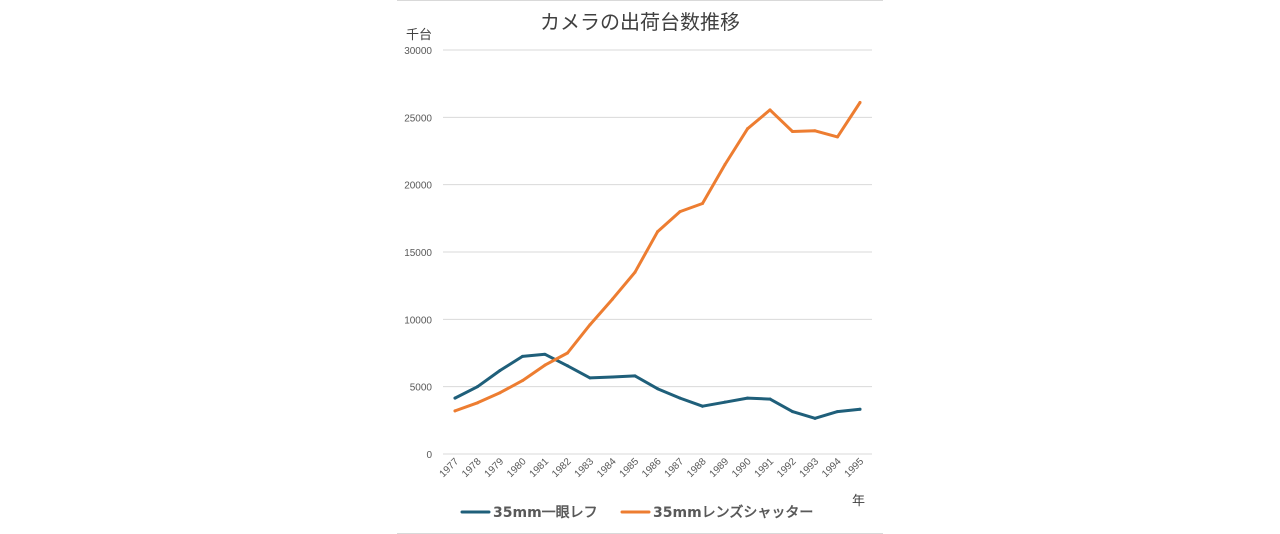 This screenshot has height=534, width=1280. I want to click on x-tick-label: 1985, so click(630, 468).